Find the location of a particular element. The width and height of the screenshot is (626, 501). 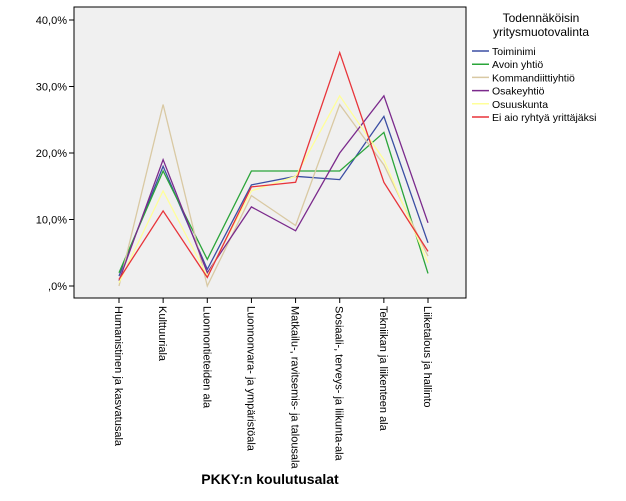

y-tick-label: 40,0% is located at coordinates (51, 21).